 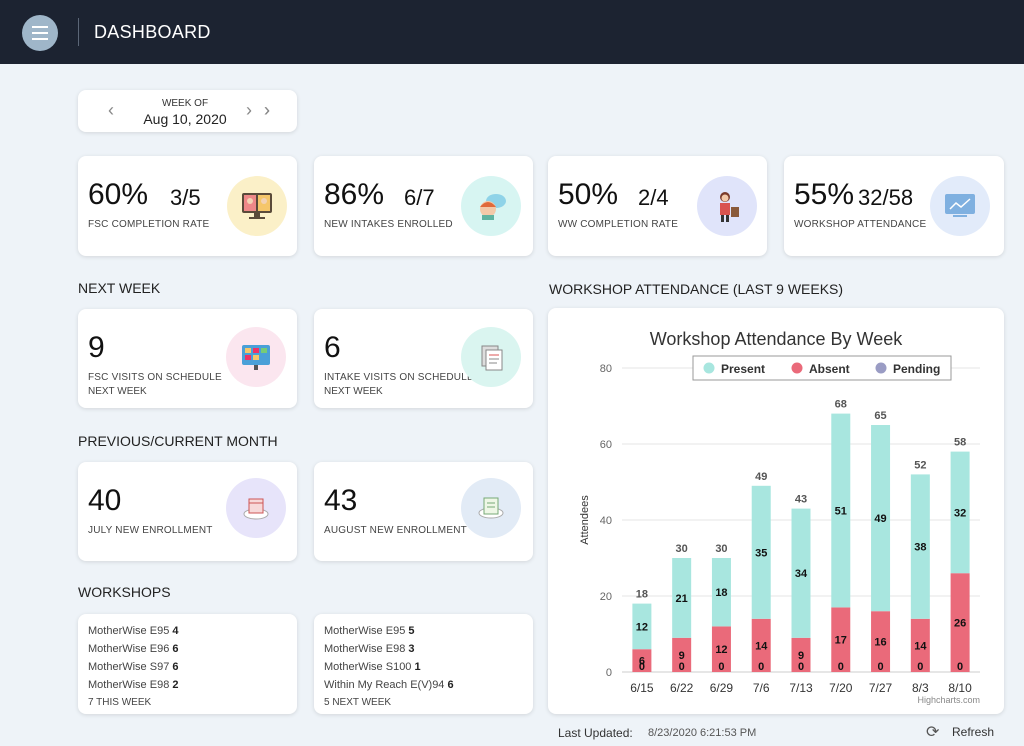 I want to click on header-divider, so click(x=78, y=32).